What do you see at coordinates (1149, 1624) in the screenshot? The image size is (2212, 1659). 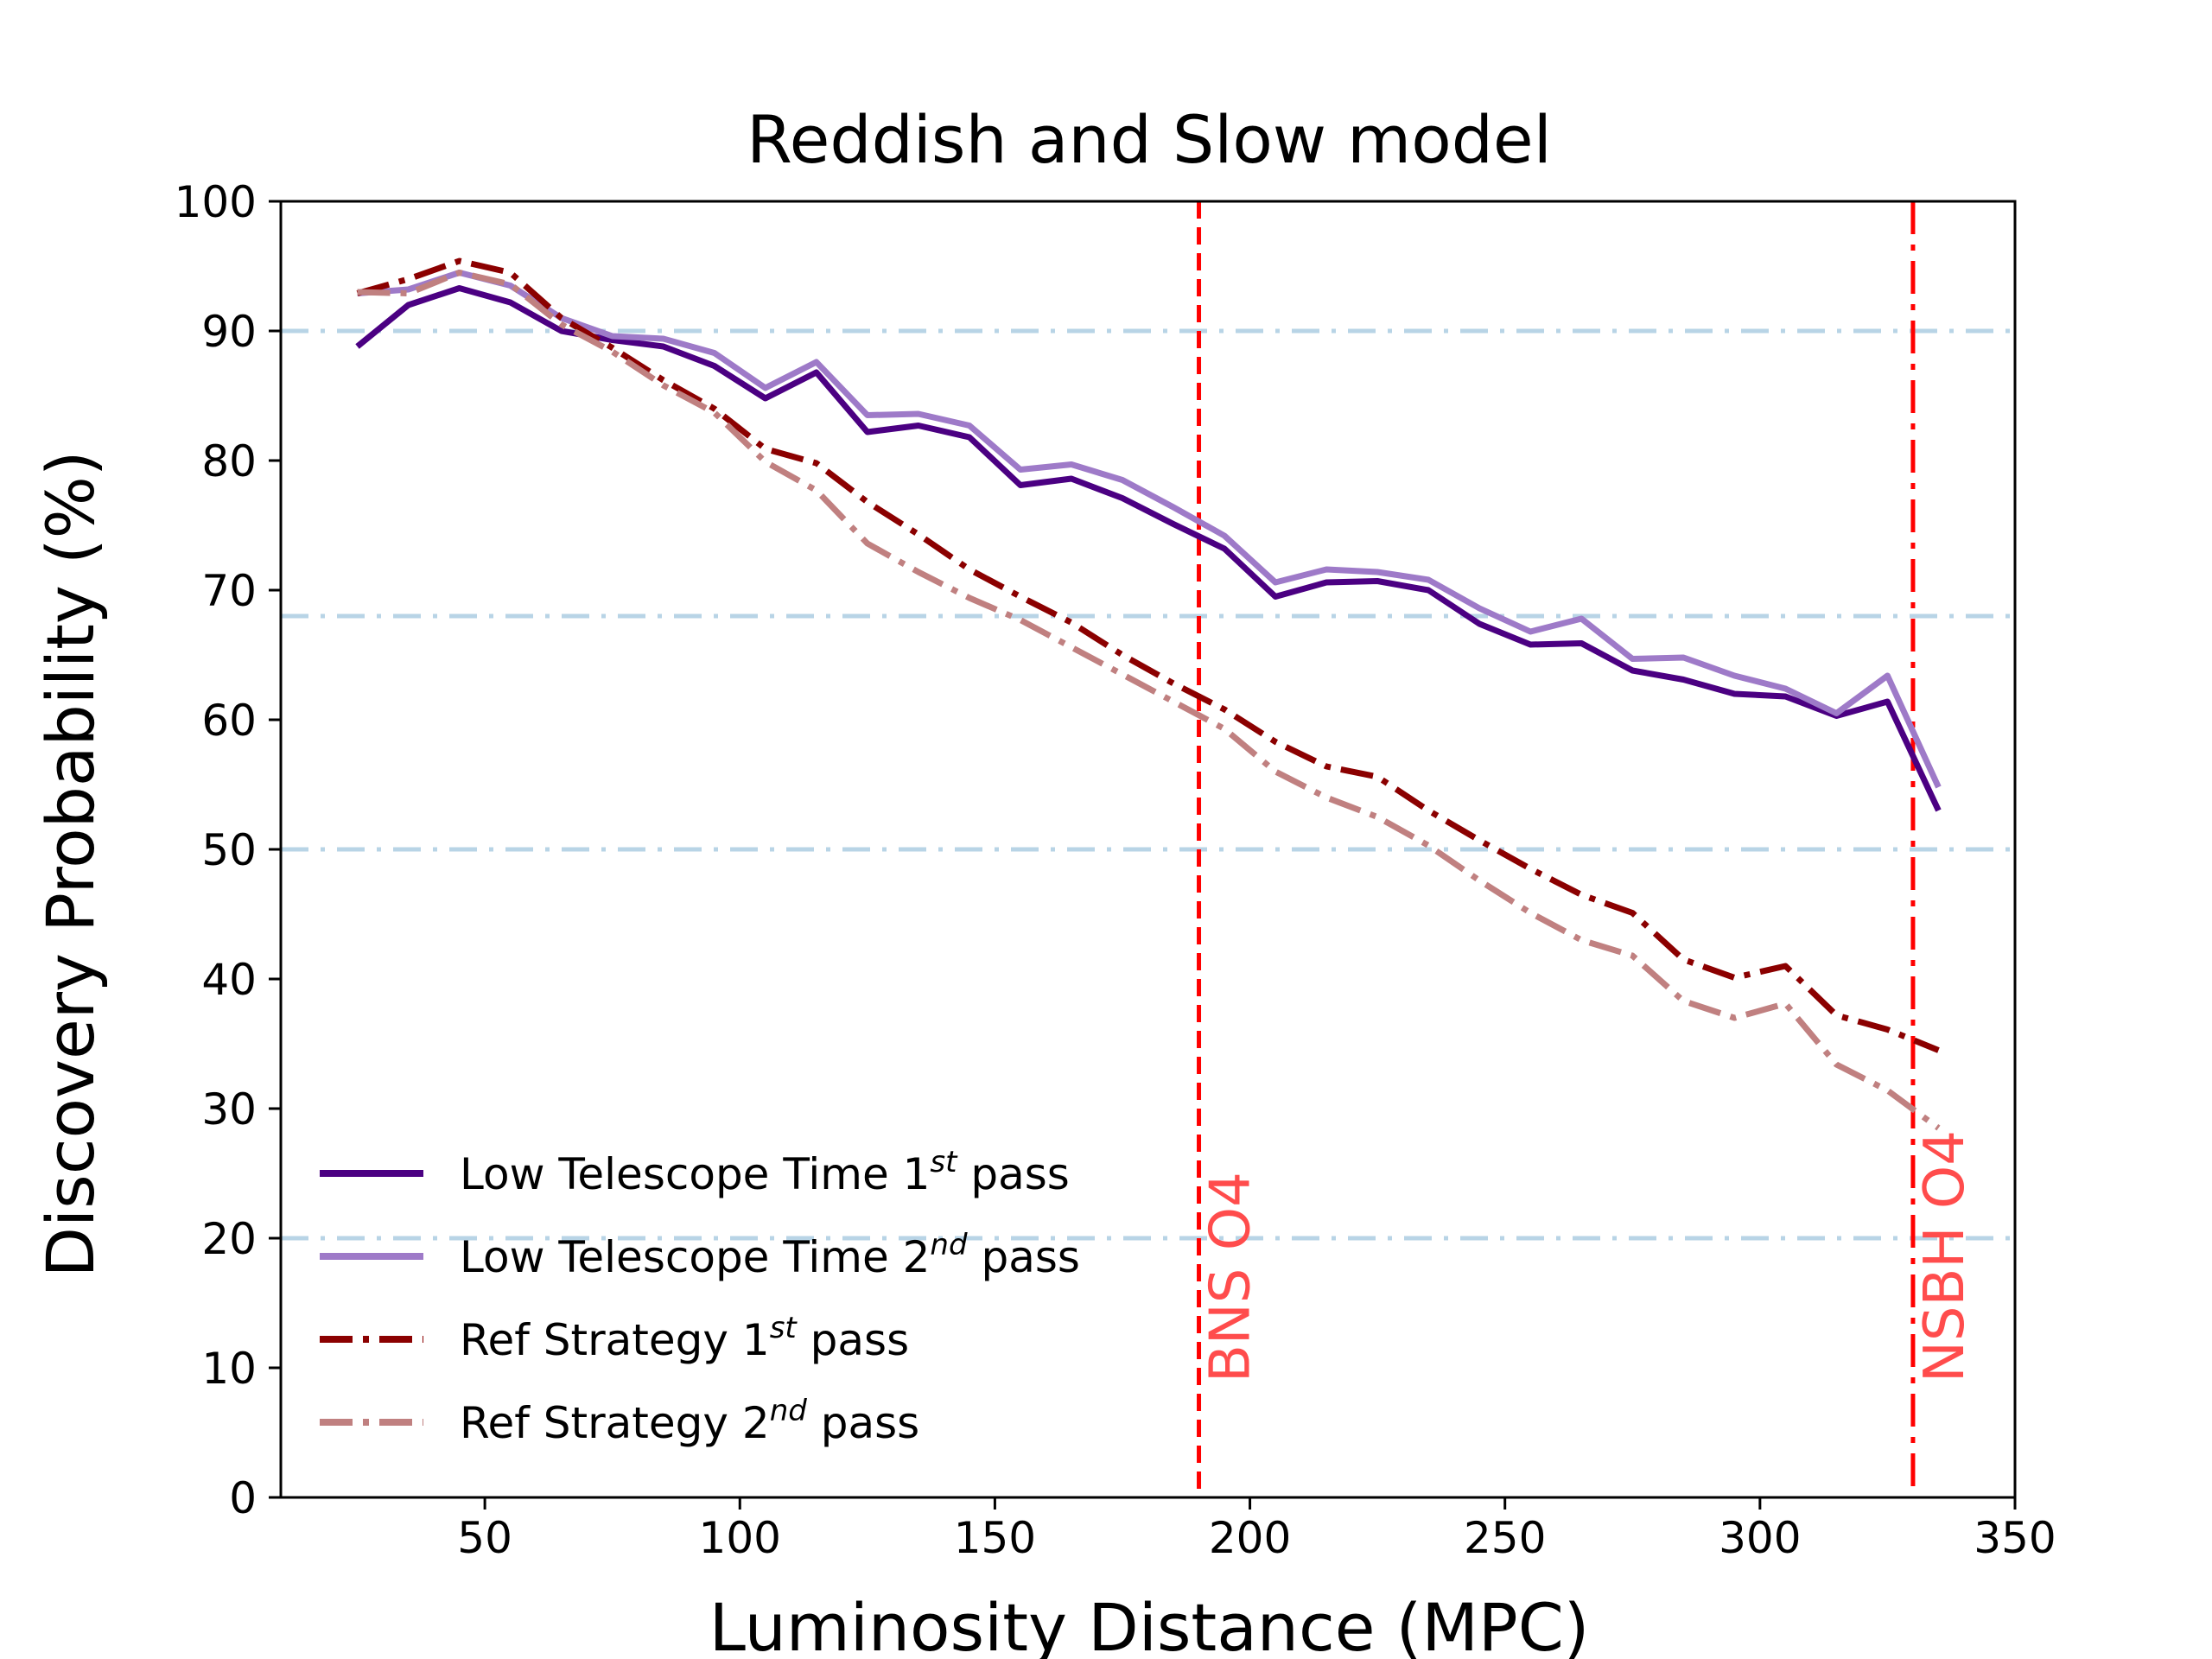 I see `x-axis-label: Luminosity Distance (MPC)` at bounding box center [1149, 1624].